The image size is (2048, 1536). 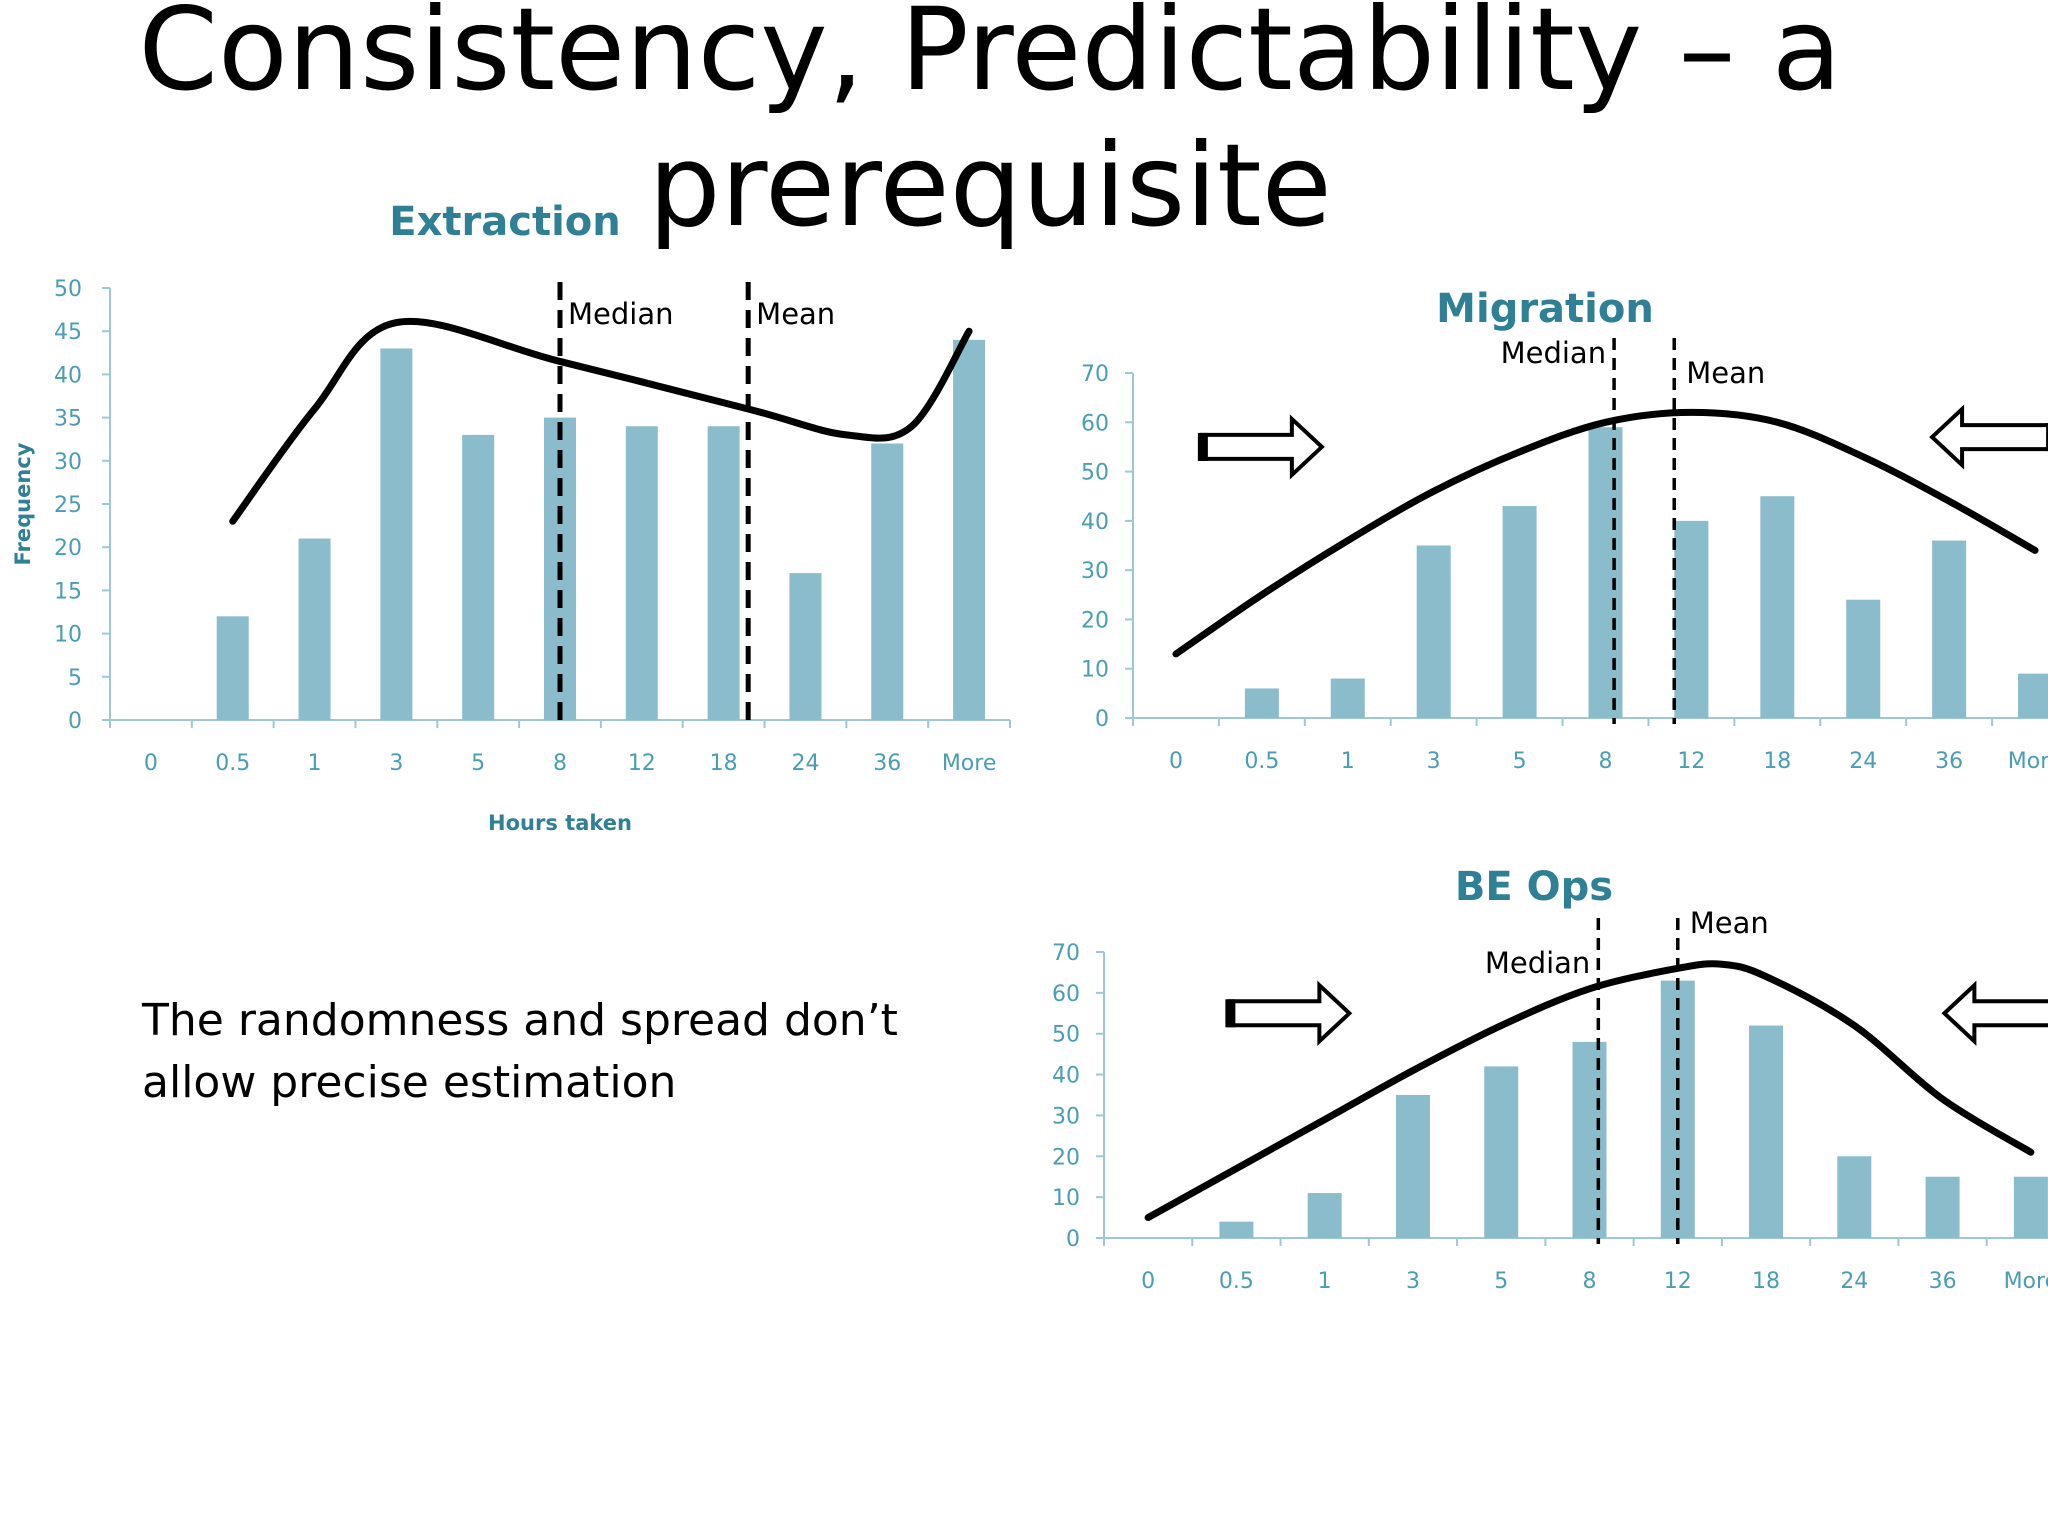 I want to click on body-text-line-1: The randomness and spread don’t, so click(x=520, y=1020).